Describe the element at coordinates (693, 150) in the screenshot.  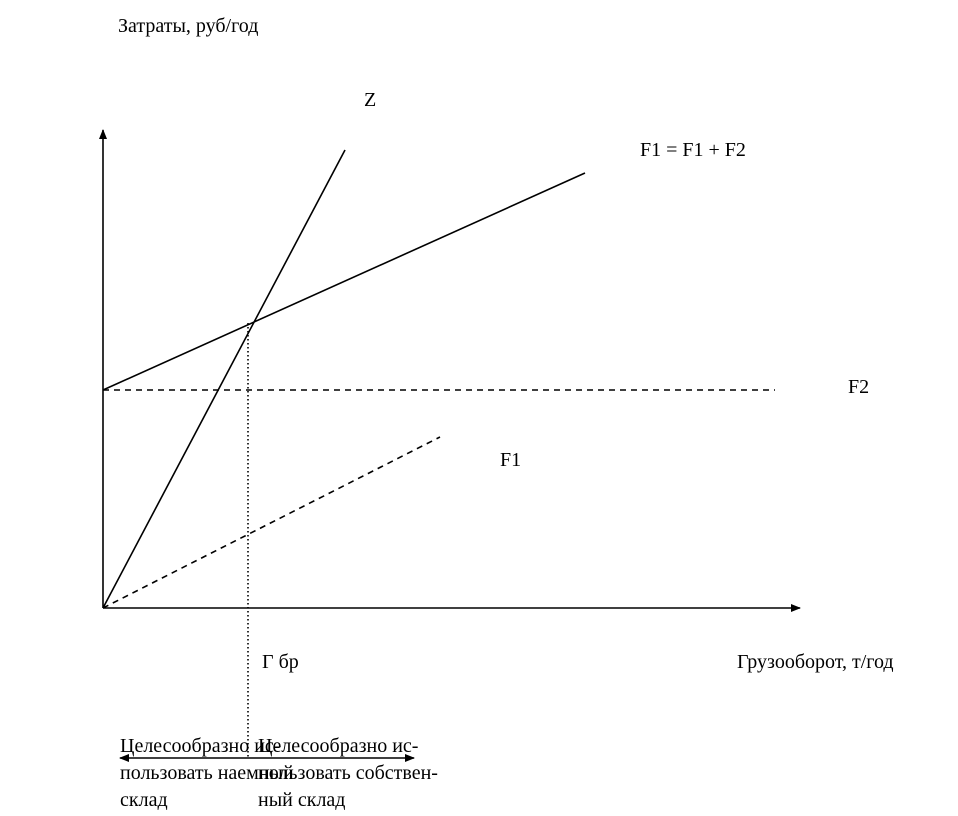
I see `total-label: F1 = F1 + F2` at that location.